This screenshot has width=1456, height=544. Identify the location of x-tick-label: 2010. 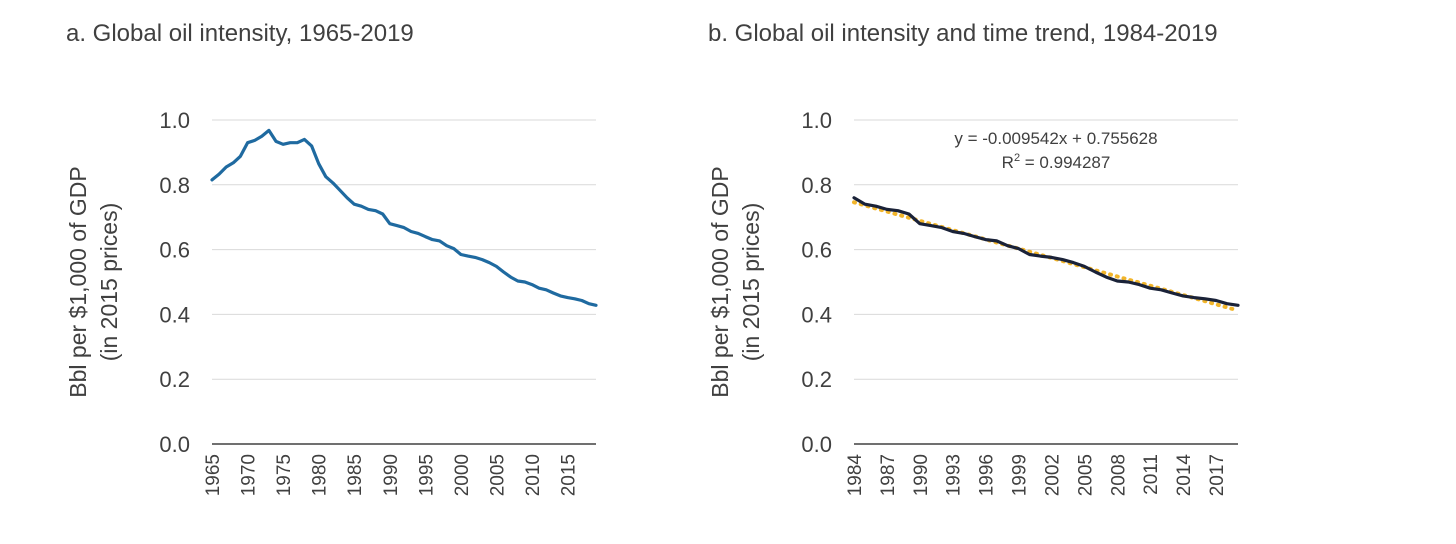
(533, 475).